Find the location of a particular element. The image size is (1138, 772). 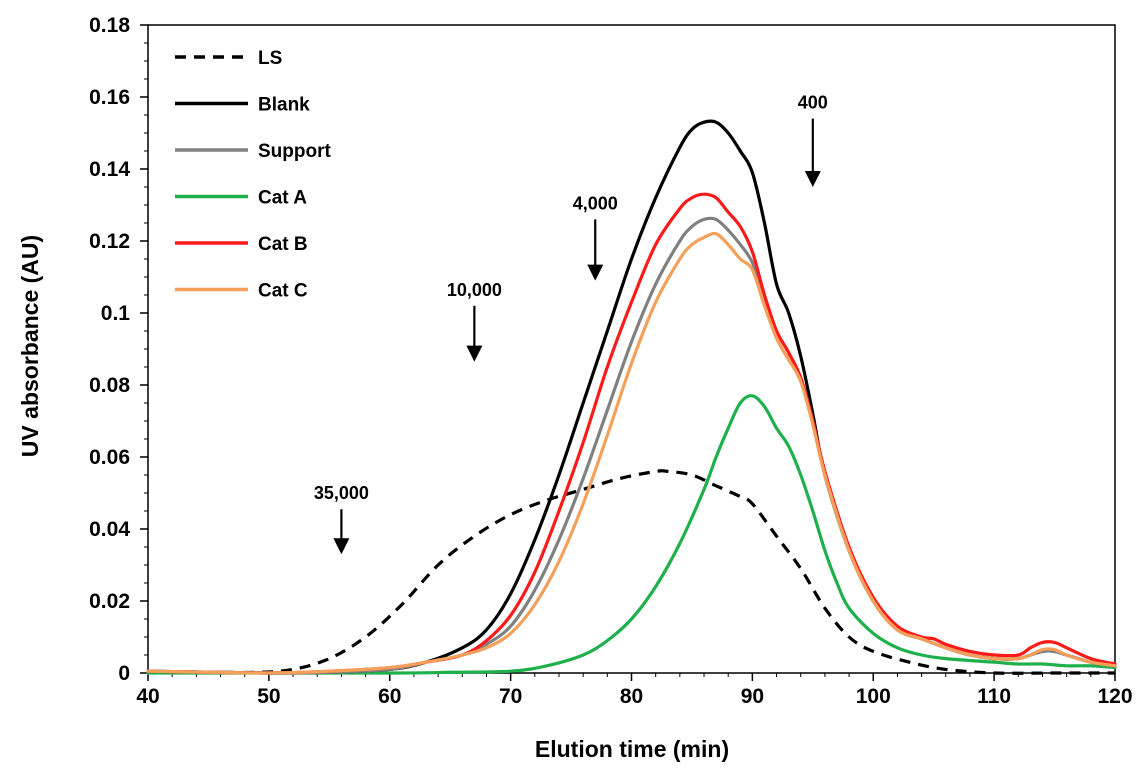

y-tick-label: 0.08 is located at coordinates (109, 385).